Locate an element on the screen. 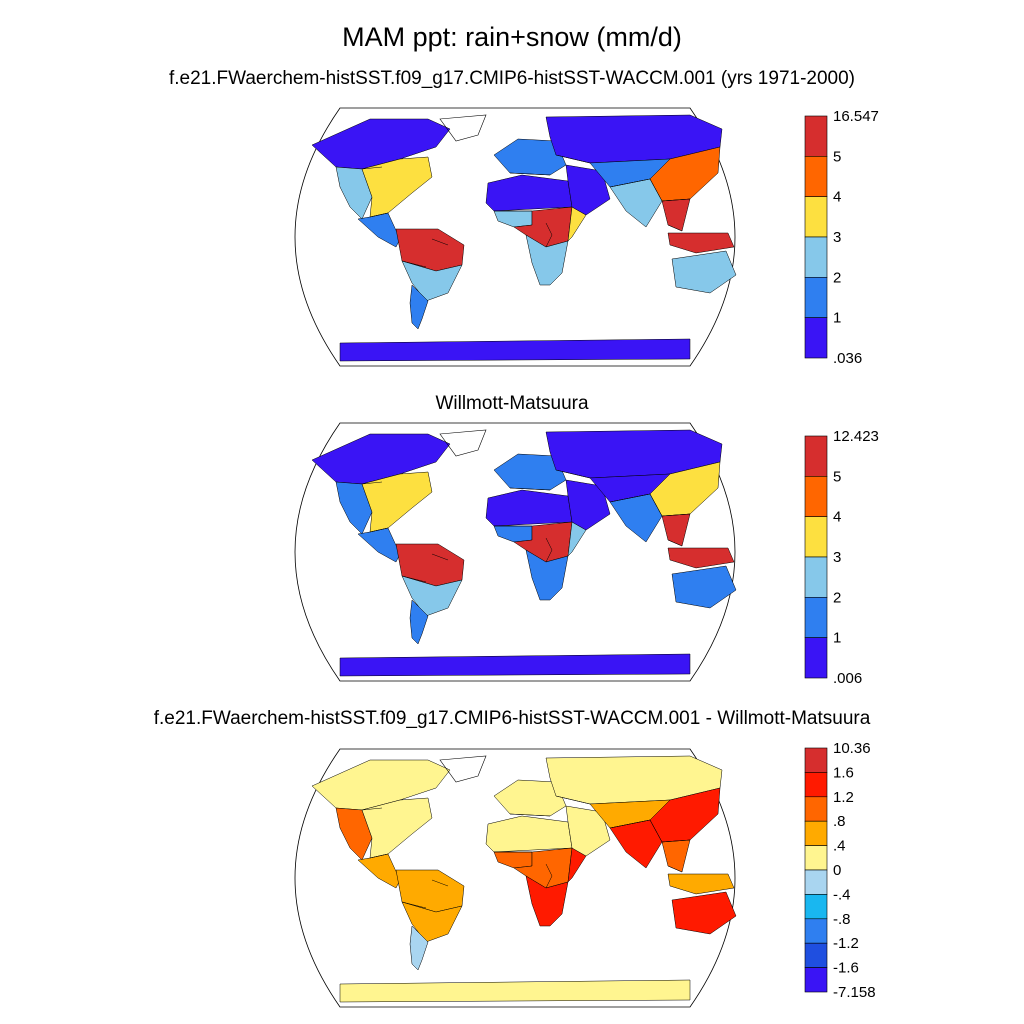 Image resolution: width=1024 pixels, height=1024 pixels. colorbar-label: .8 is located at coordinates (839, 821).